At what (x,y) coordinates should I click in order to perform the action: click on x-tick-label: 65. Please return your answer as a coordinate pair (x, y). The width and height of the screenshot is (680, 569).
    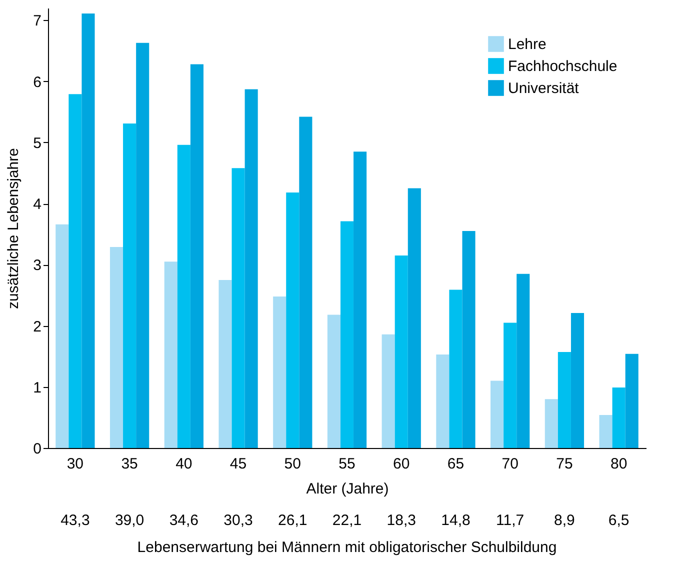
    Looking at the image, I should click on (455, 464).